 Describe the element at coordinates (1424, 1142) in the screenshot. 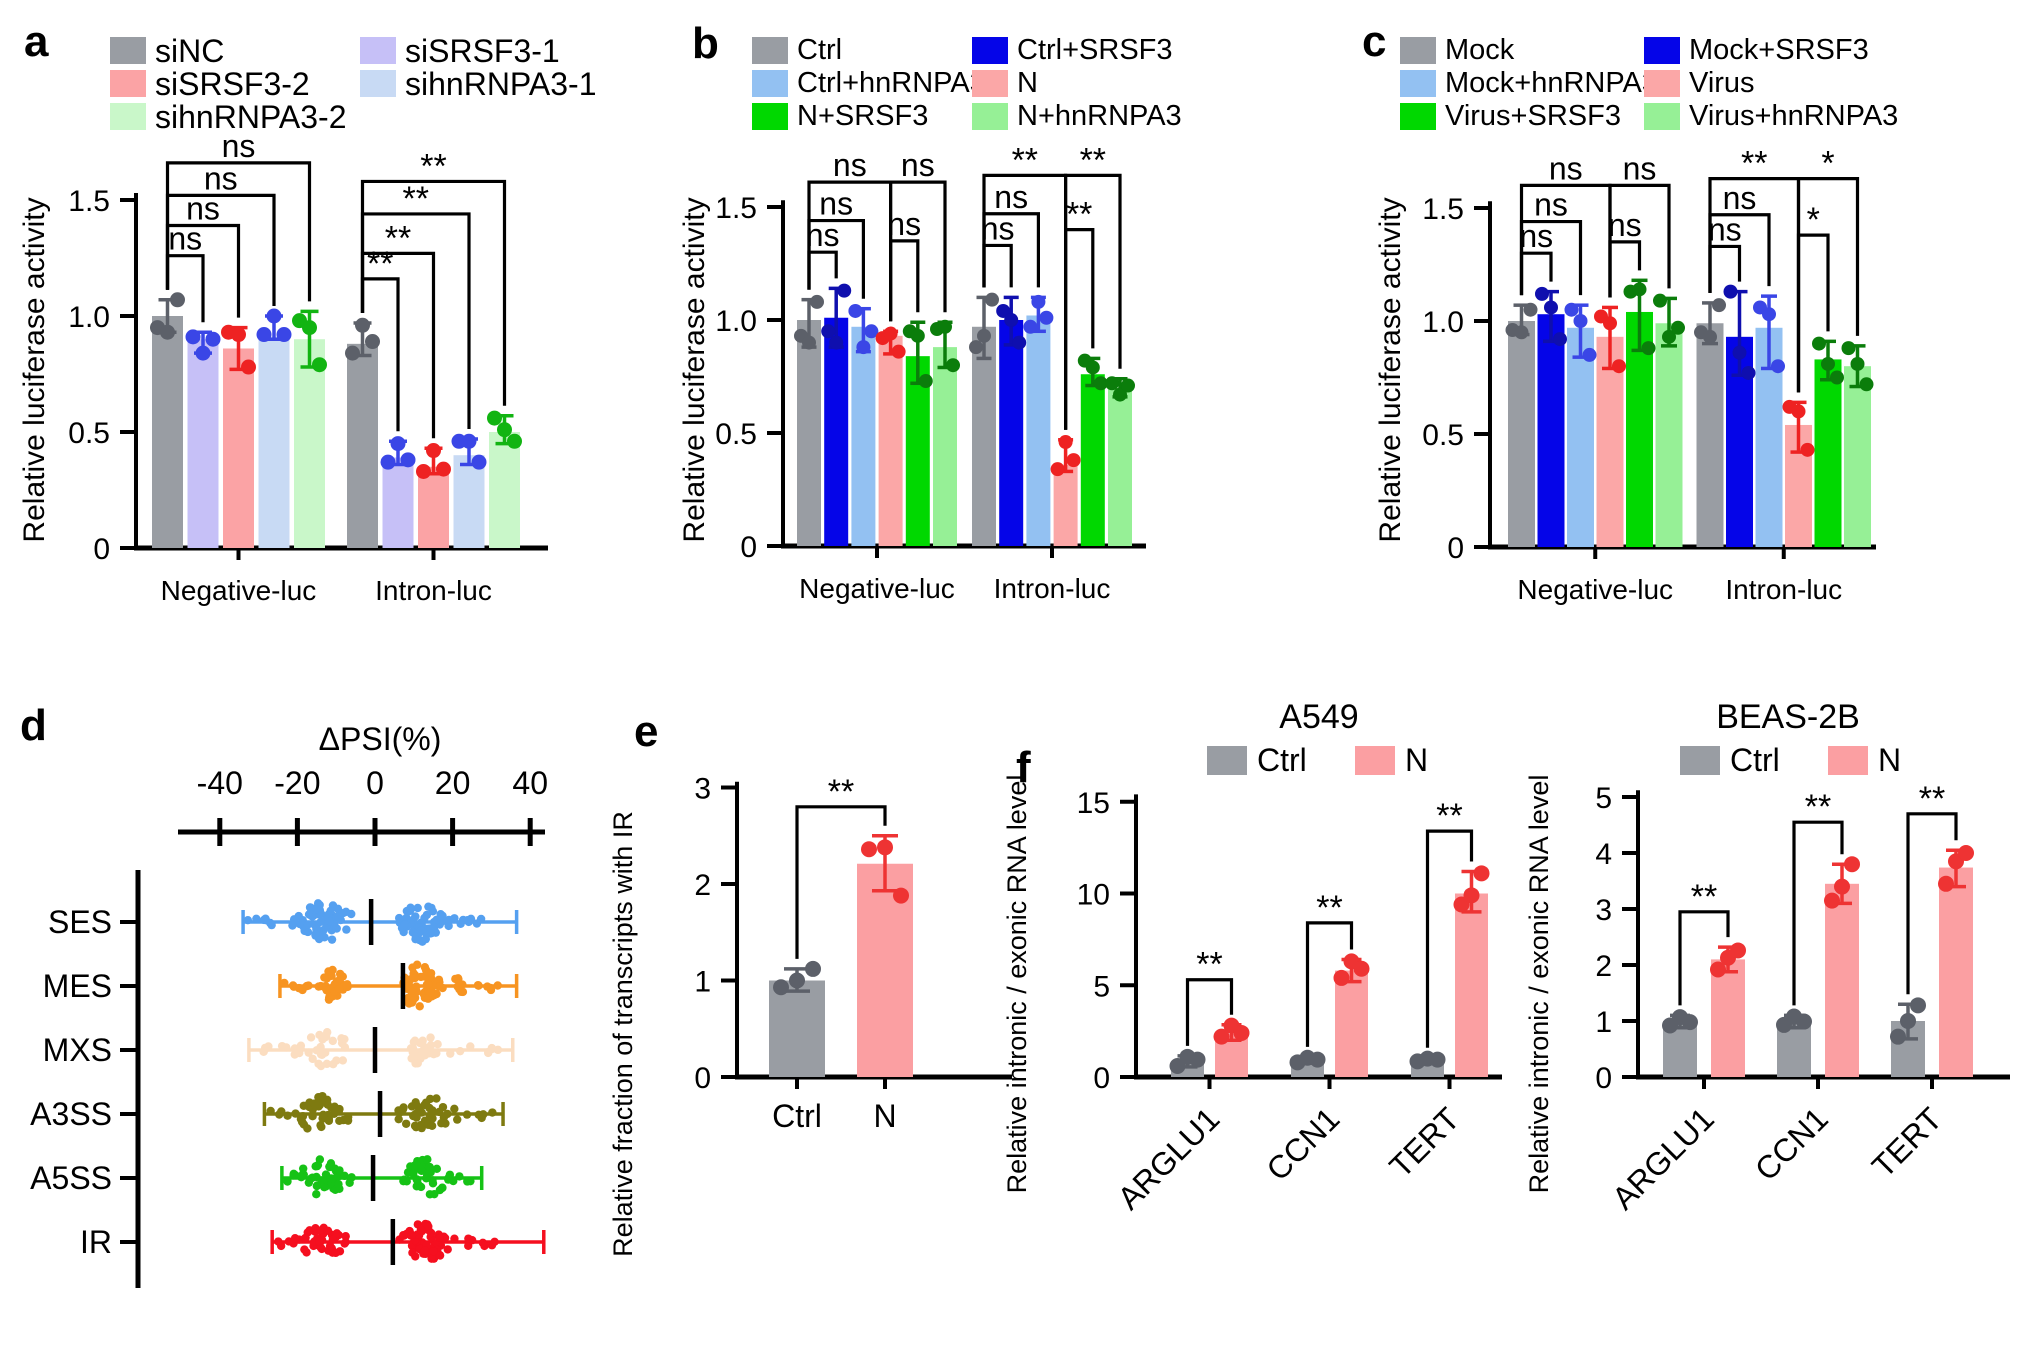

I see `x-group-label: TERT` at that location.